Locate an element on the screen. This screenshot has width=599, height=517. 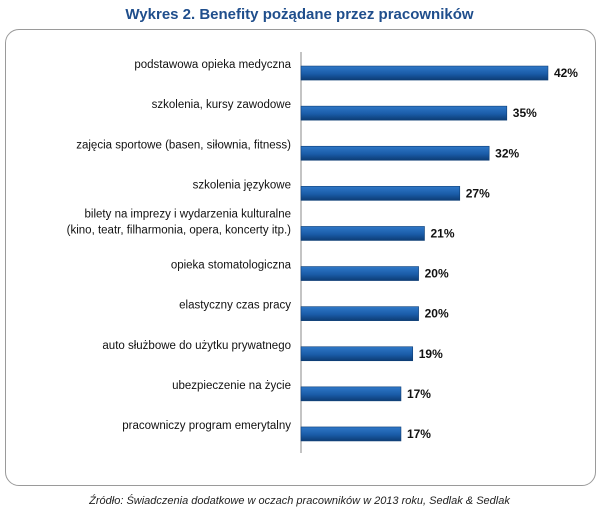
category-label: szkolenia, kursy zawodowe is located at coordinates (221, 105).